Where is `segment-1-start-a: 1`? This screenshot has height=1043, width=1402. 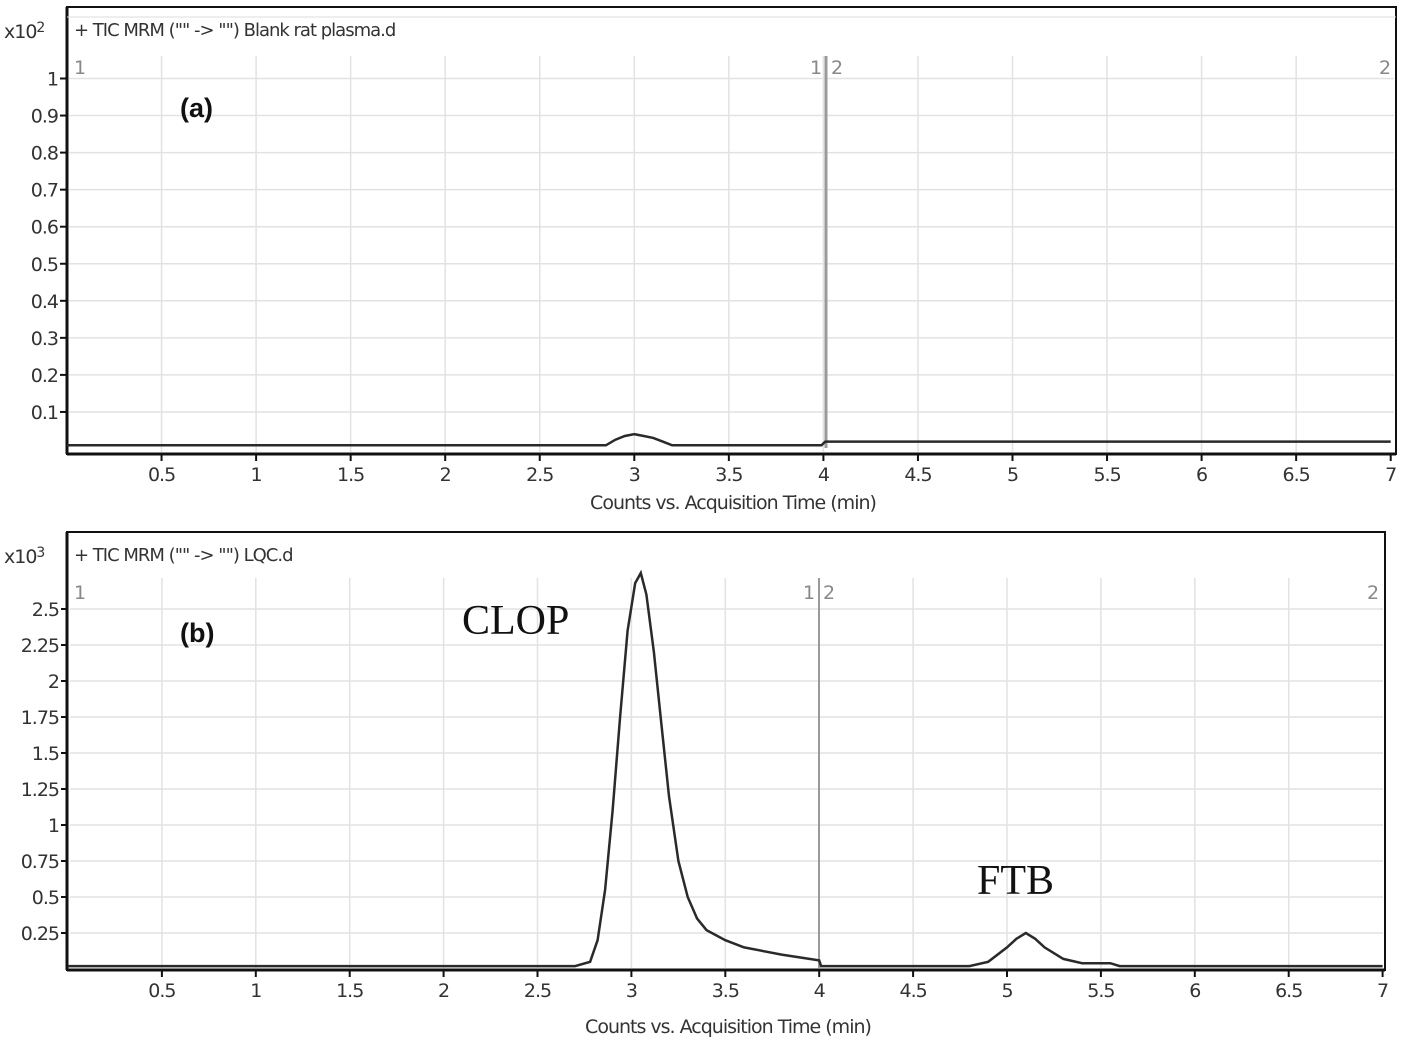
segment-1-start-a: 1 is located at coordinates (80, 68).